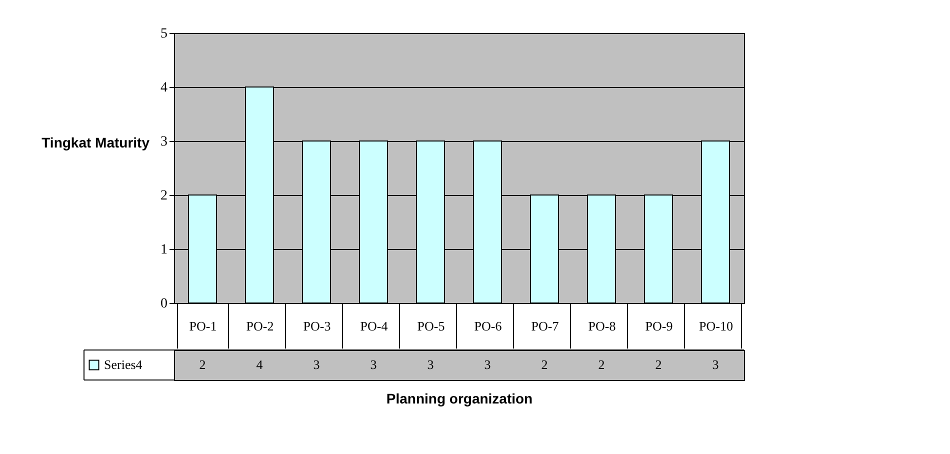 Image resolution: width=950 pixels, height=454 pixels. What do you see at coordinates (602, 326) in the screenshot?
I see `x-tick-label: PO-8` at bounding box center [602, 326].